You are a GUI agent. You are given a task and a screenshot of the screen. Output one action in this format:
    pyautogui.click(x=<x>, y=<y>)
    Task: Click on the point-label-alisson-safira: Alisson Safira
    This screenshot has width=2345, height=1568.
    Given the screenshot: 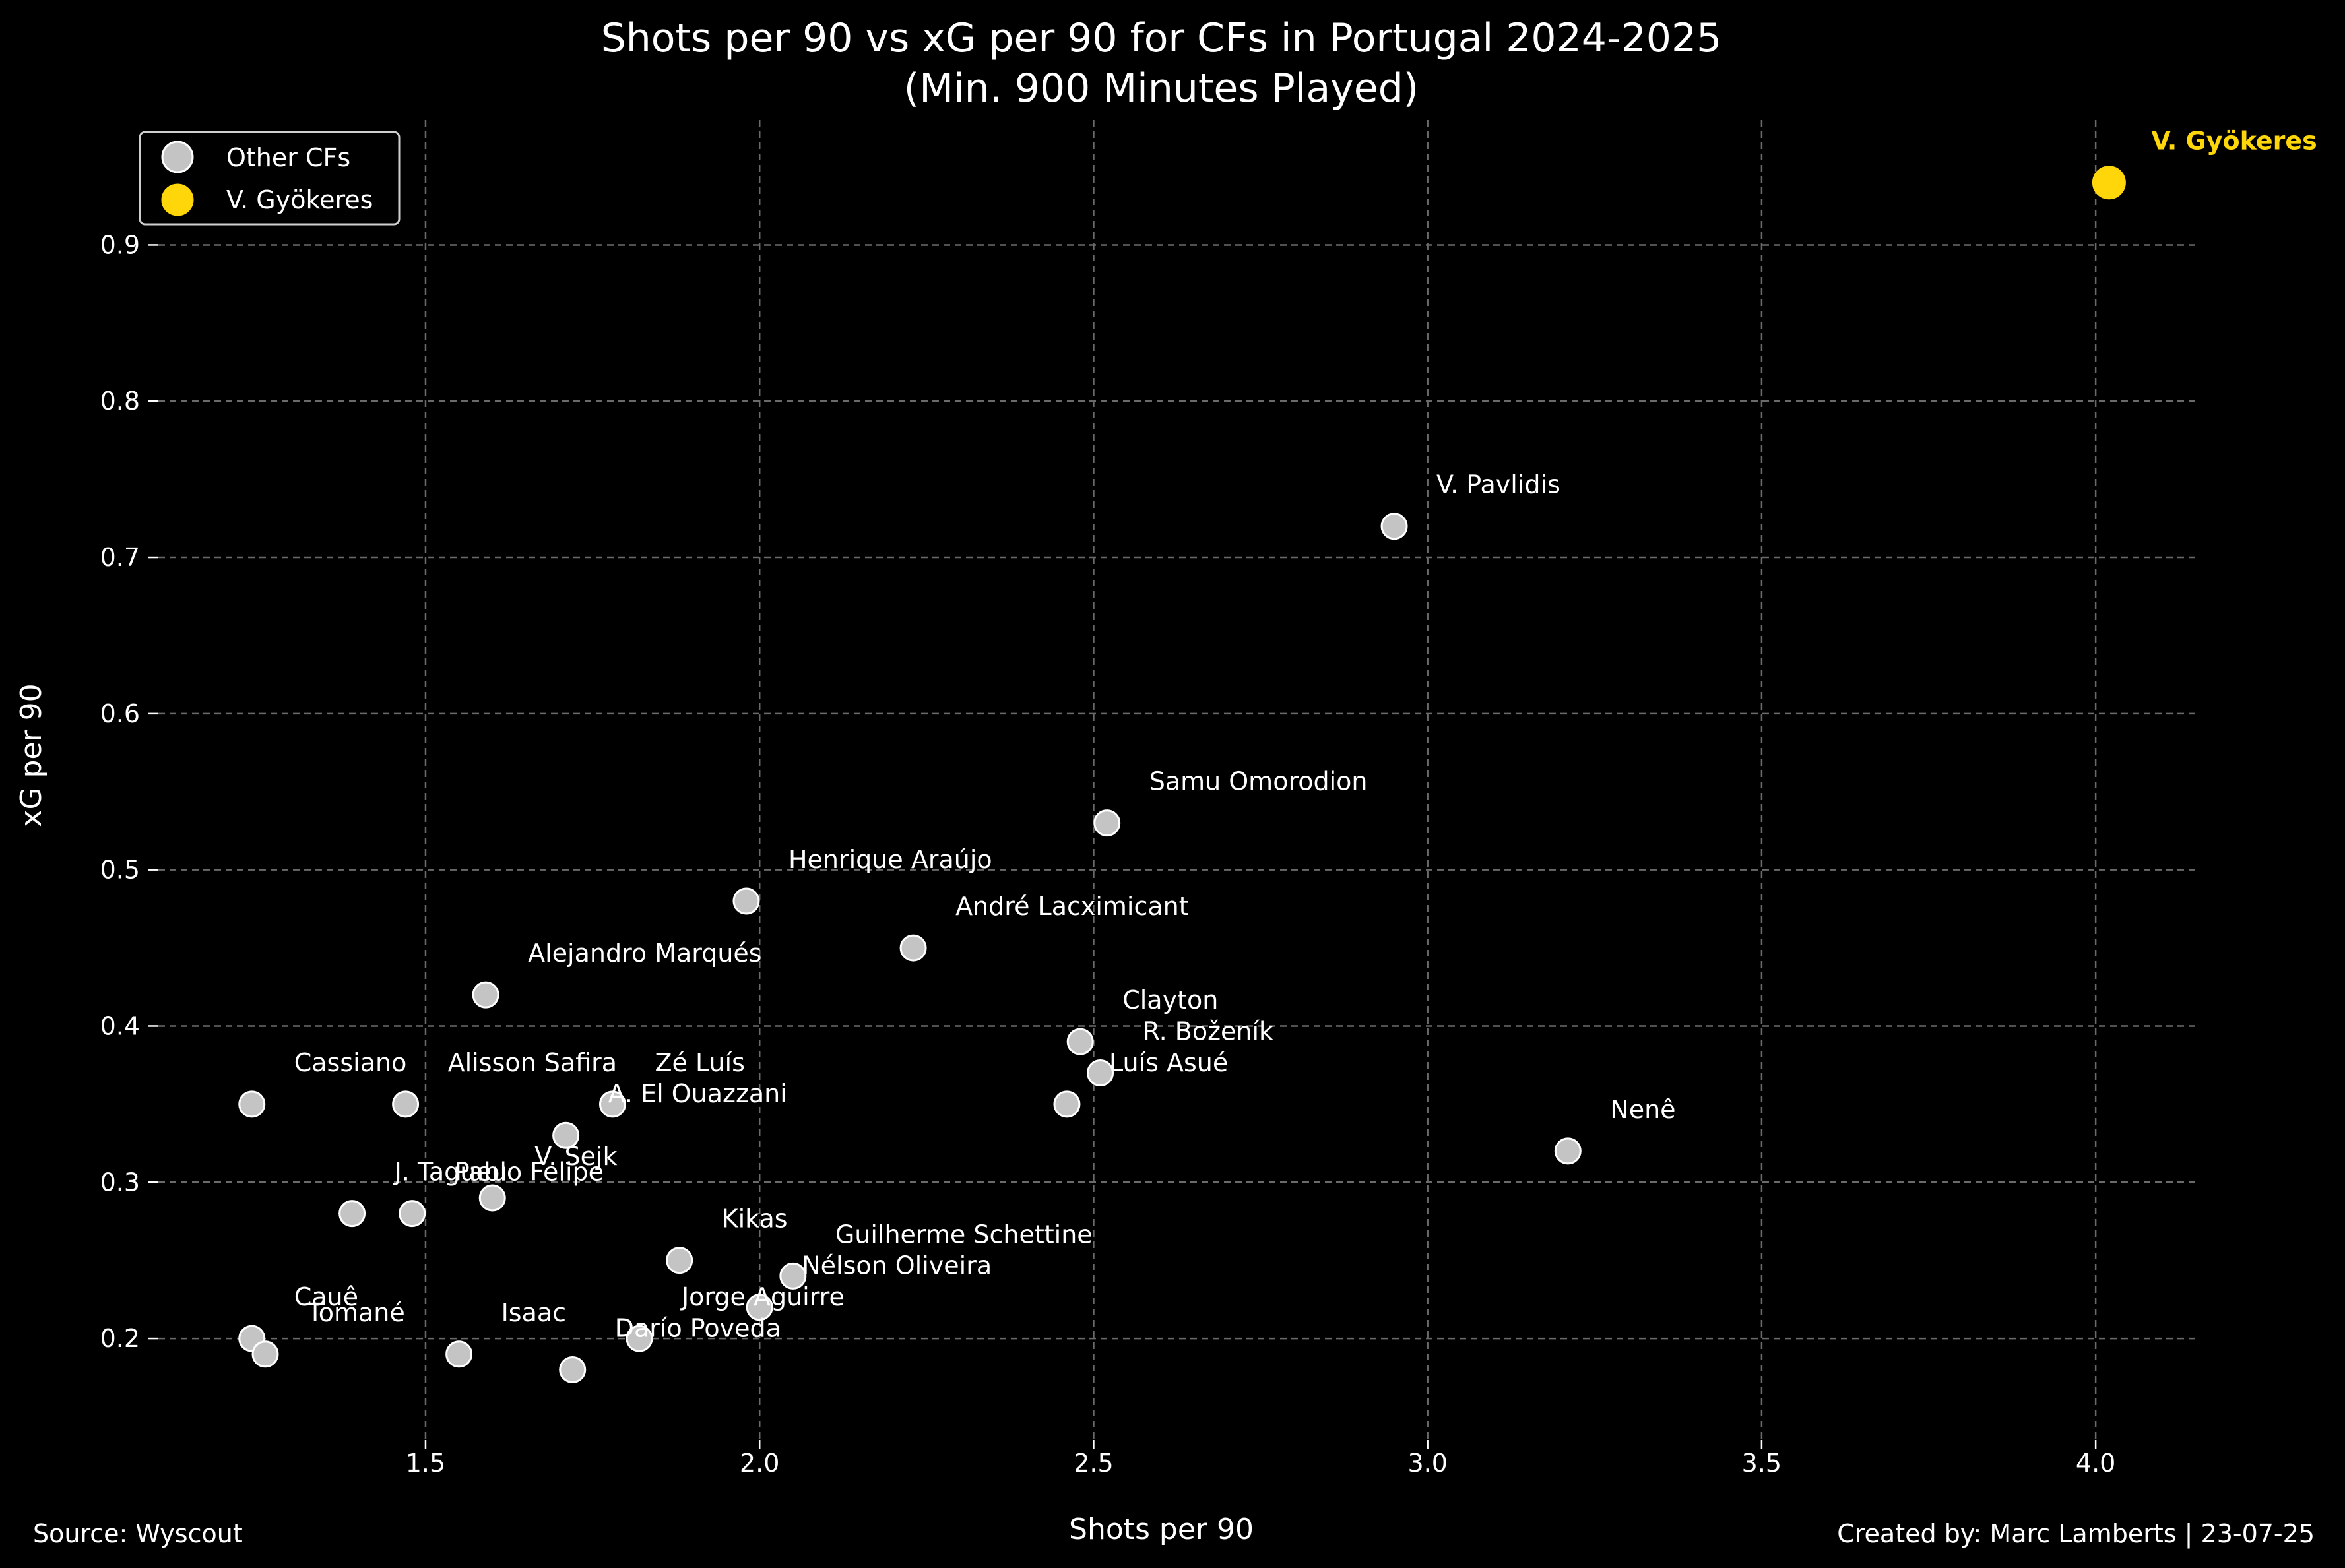 What is the action you would take?
    pyautogui.click(x=532, y=1062)
    